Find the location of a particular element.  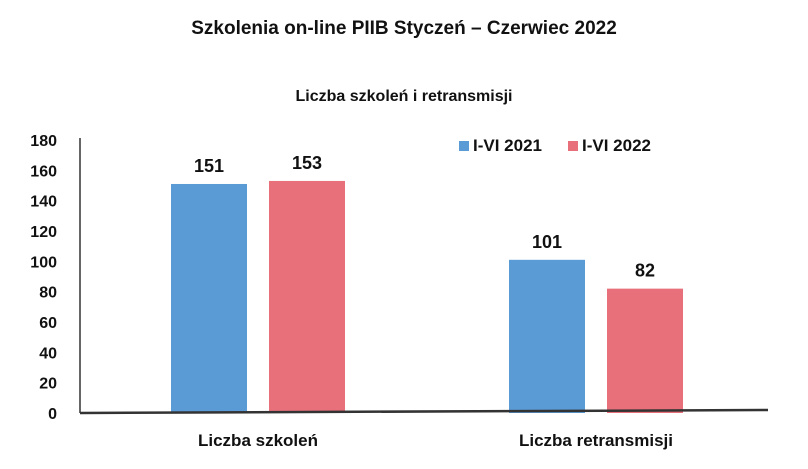

y-tick-label: 140 is located at coordinates (43, 202).